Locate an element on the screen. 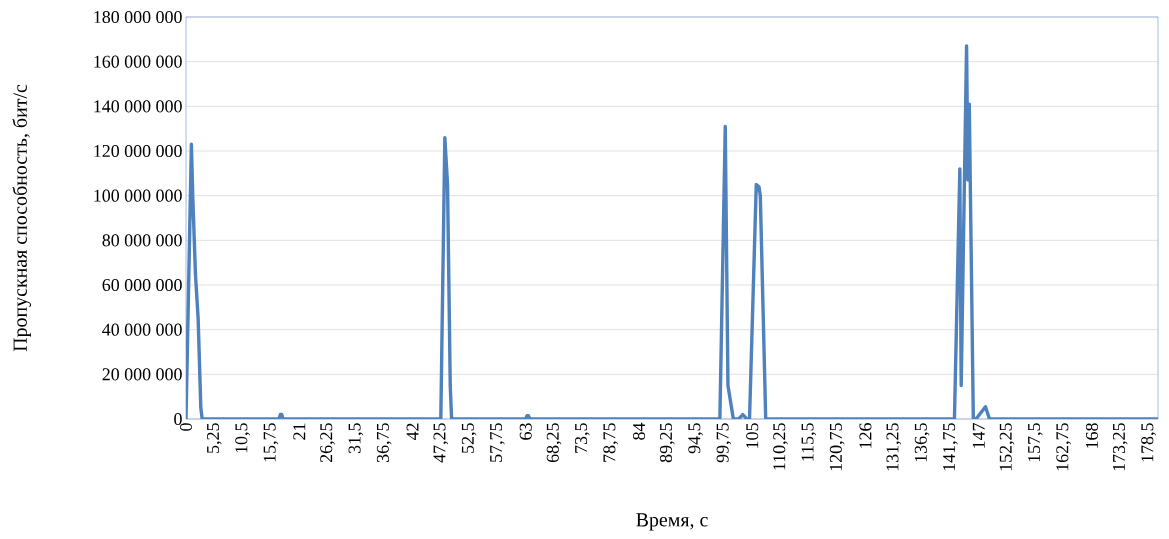  x-tick-label: 178,5 is located at coordinates (1148, 442).